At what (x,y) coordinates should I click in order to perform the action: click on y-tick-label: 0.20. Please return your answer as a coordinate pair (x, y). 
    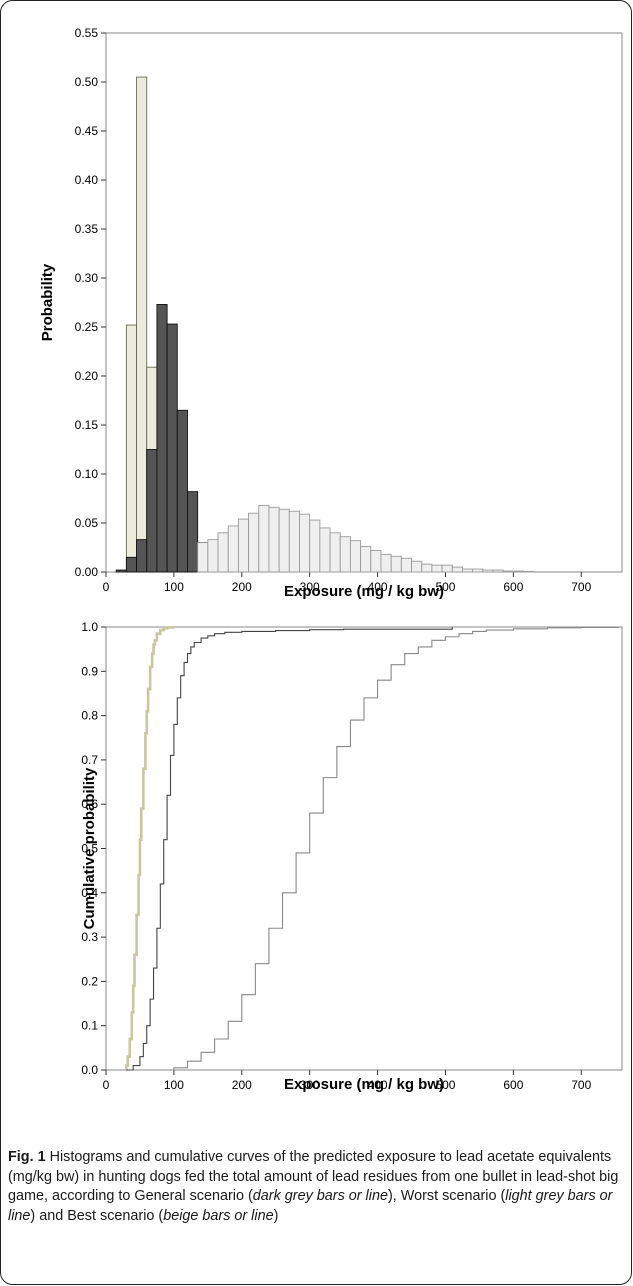
    Looking at the image, I should click on (87, 376).